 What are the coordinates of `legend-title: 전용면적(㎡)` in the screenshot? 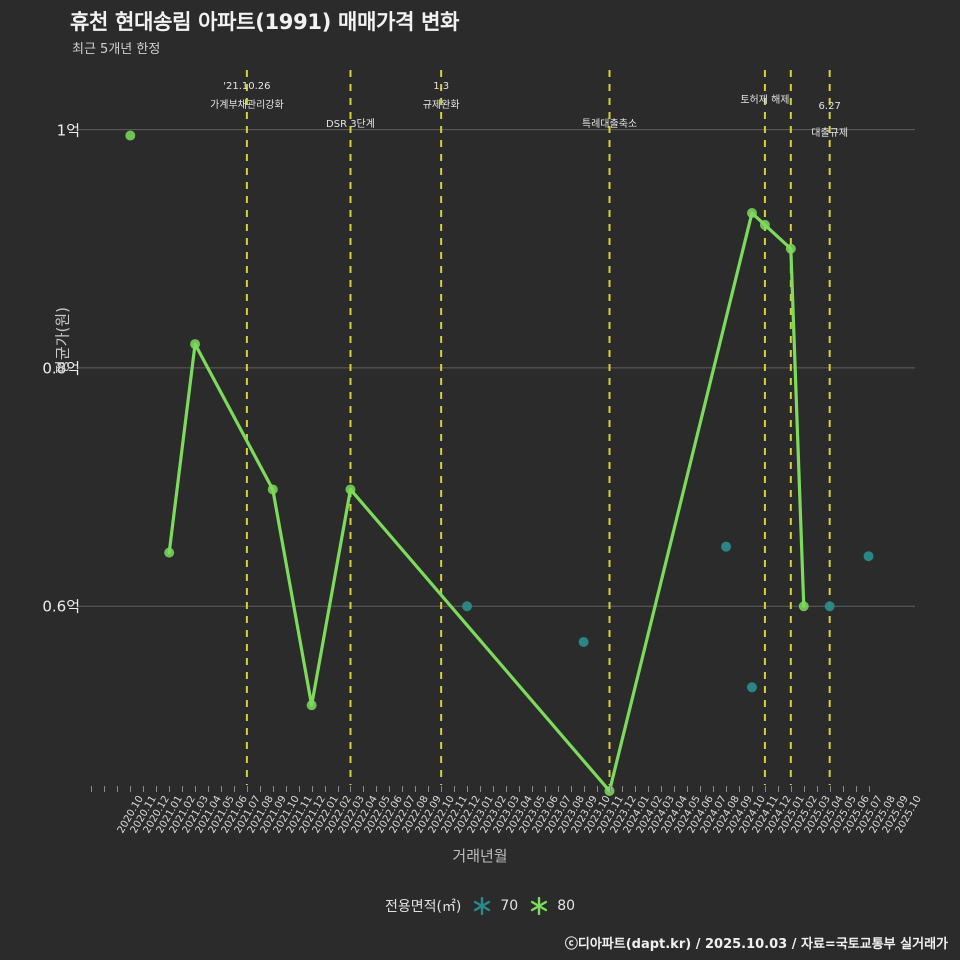 It's located at (423, 907).